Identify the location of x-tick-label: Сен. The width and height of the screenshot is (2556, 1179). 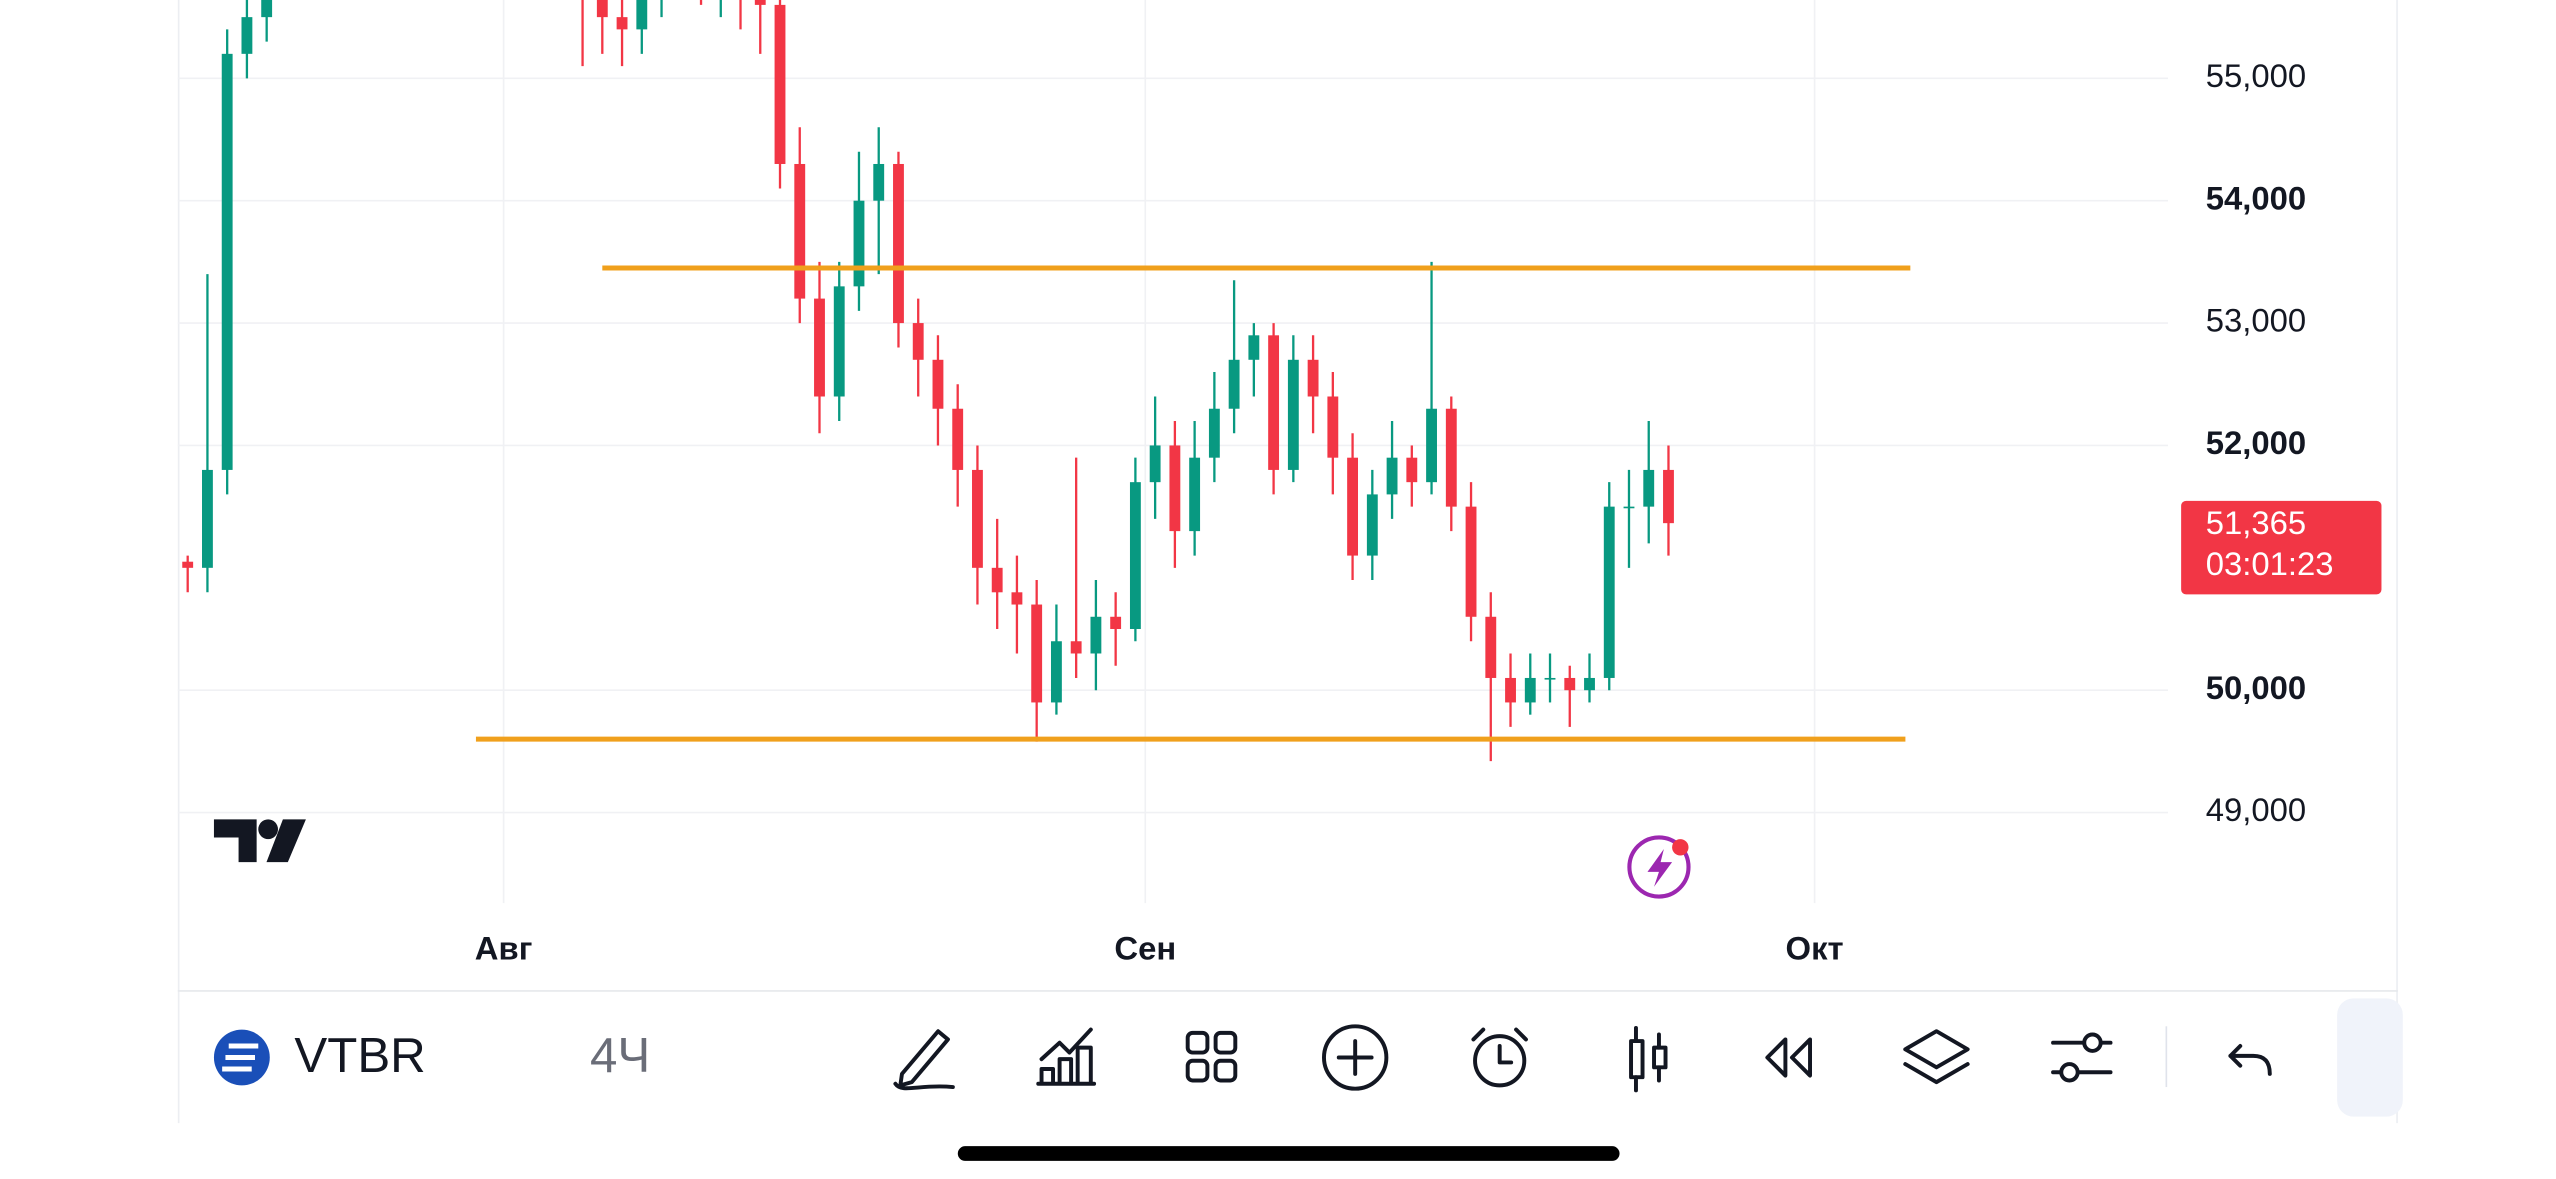
(1145, 947).